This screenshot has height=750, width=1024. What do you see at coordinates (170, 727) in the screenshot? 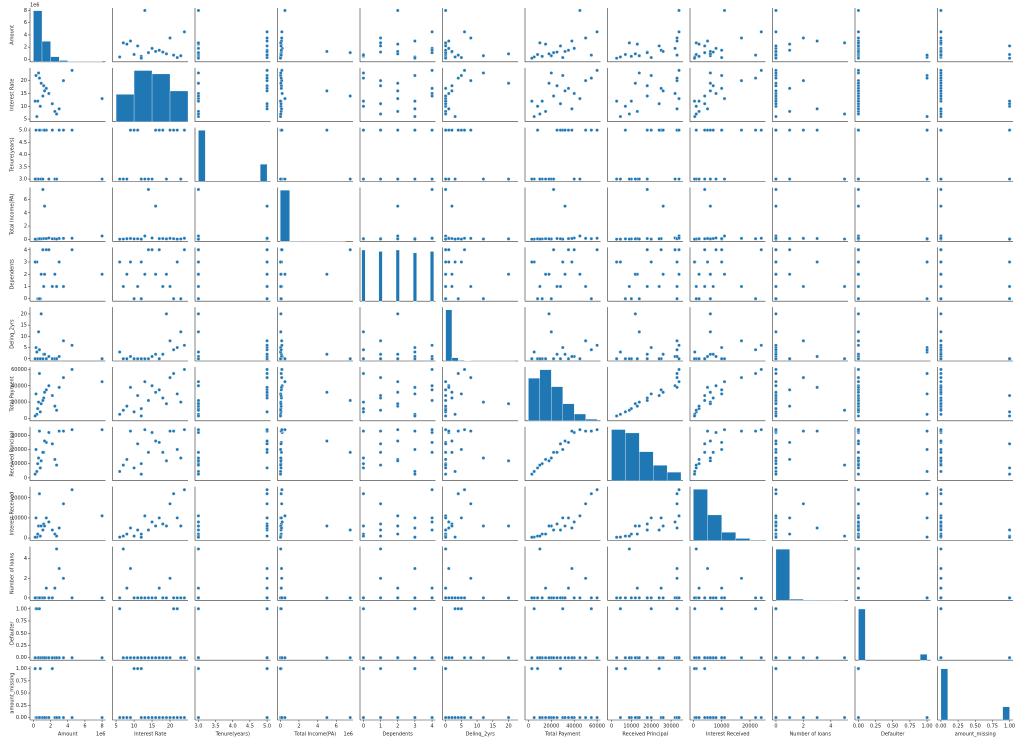
I see `x-tick-label: 20` at bounding box center [170, 727].